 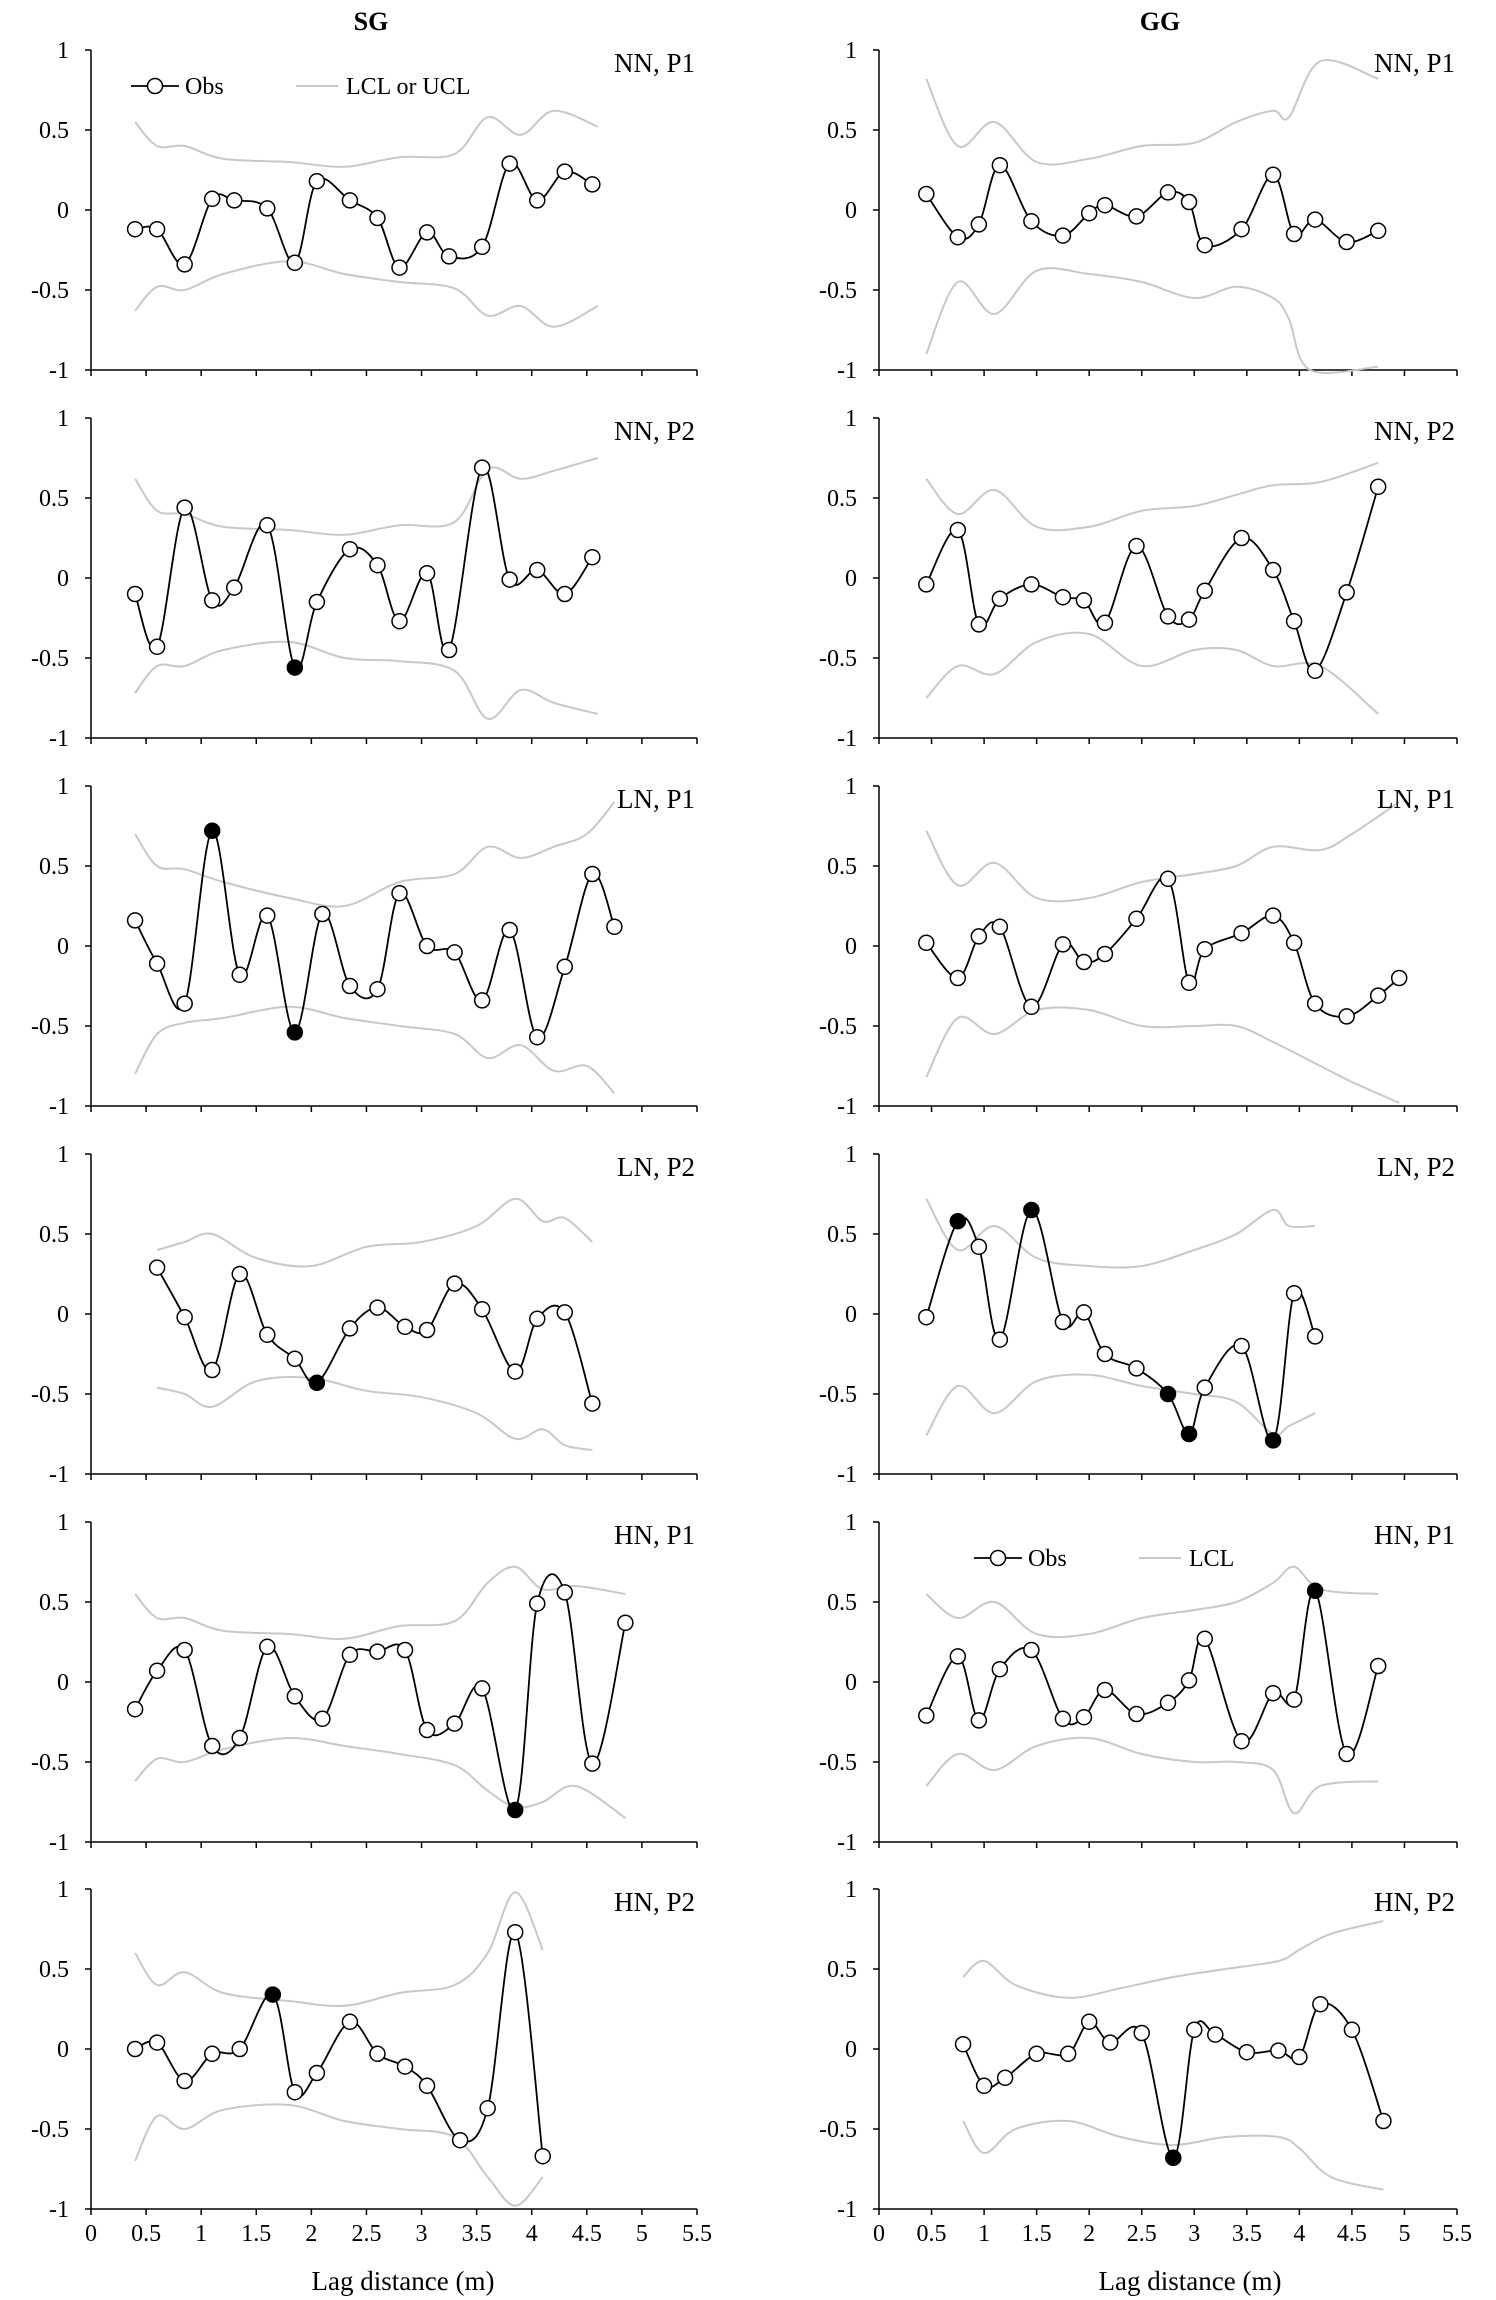 I want to click on panel-label: LN, P1, so click(x=1416, y=799).